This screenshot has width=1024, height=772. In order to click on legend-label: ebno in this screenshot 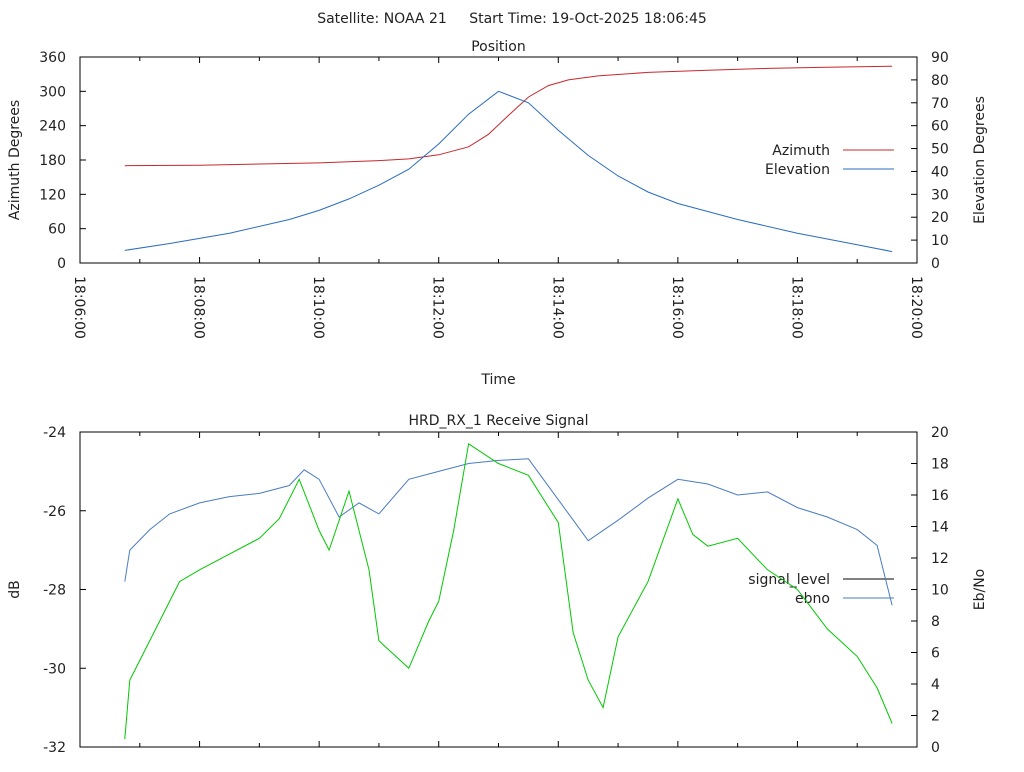, I will do `click(812, 599)`.